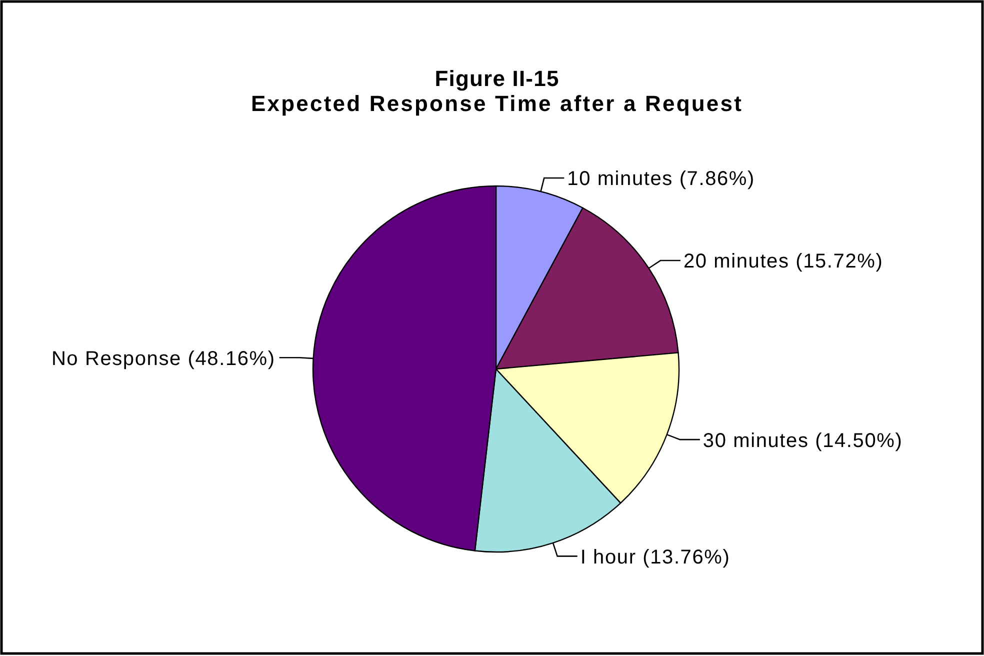  What do you see at coordinates (163, 359) in the screenshot?
I see `slice-label: No Response (48.16%)` at bounding box center [163, 359].